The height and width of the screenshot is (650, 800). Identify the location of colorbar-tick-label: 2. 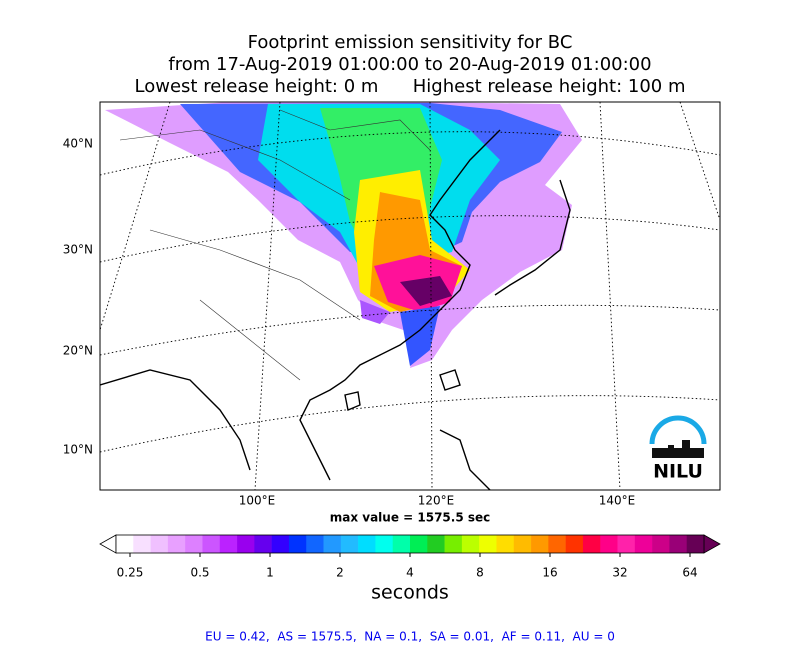
(340, 573).